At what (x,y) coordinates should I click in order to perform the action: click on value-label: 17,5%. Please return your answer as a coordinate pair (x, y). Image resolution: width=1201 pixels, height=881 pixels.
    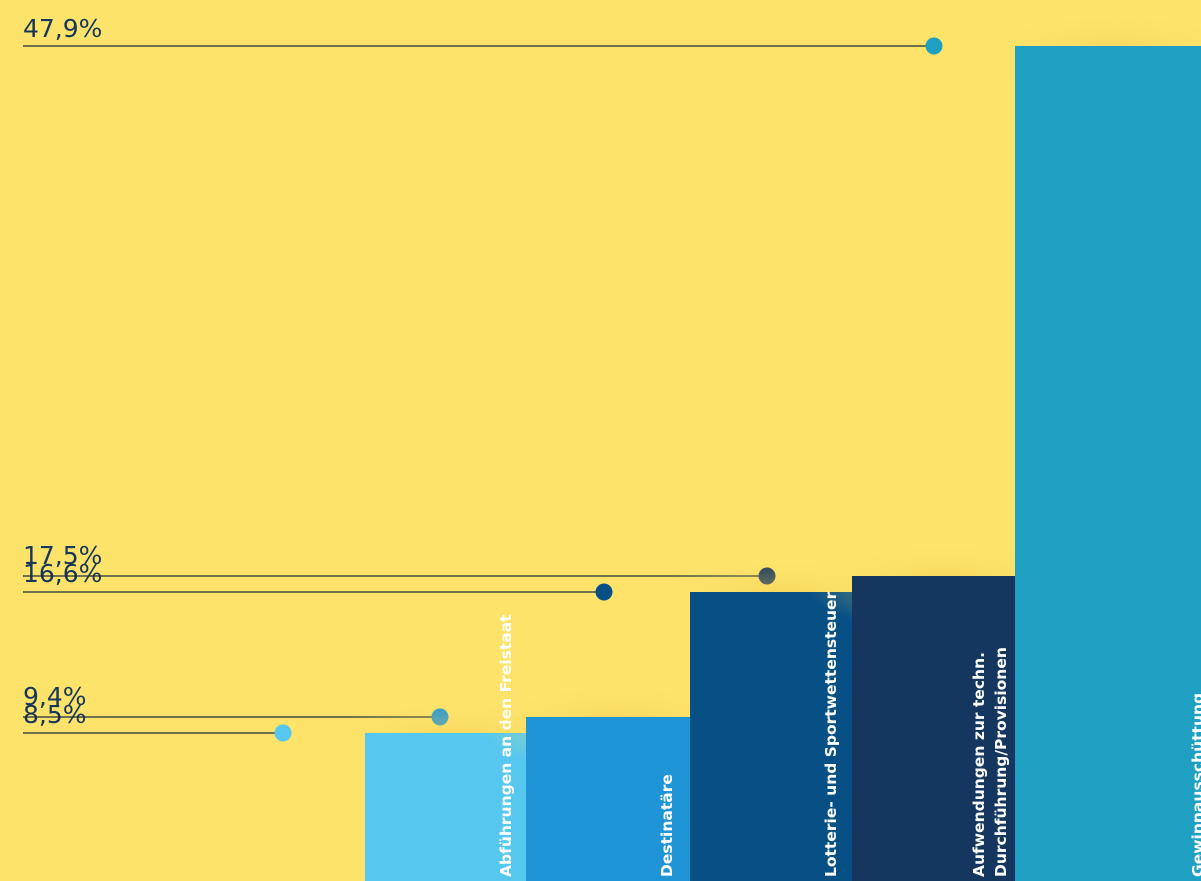
    Looking at the image, I should click on (62, 555).